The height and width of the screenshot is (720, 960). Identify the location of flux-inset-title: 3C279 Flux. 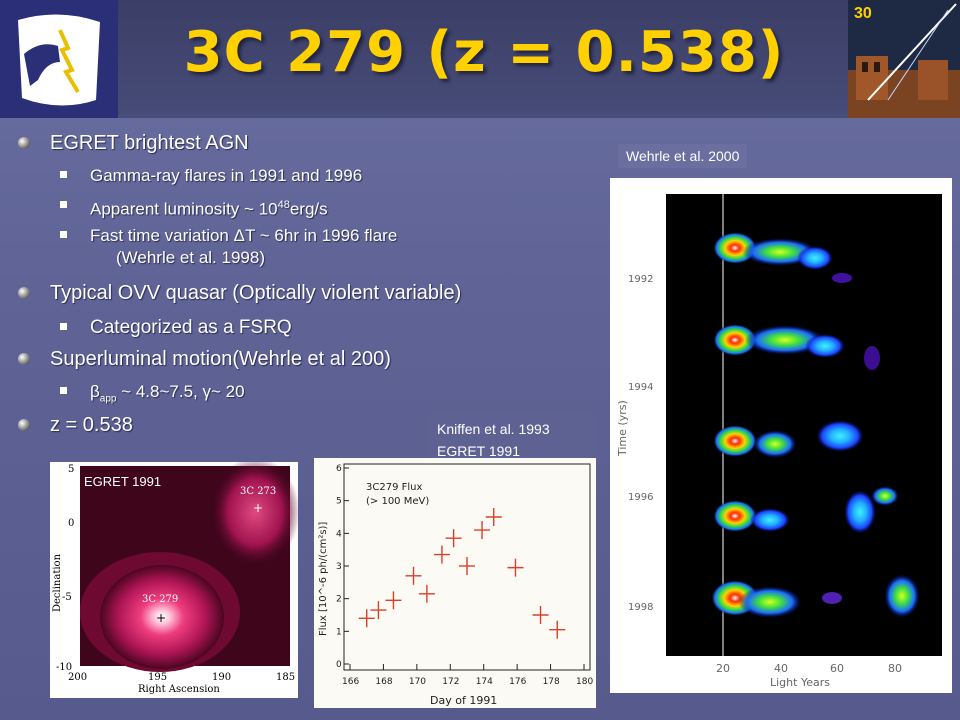
(394, 487).